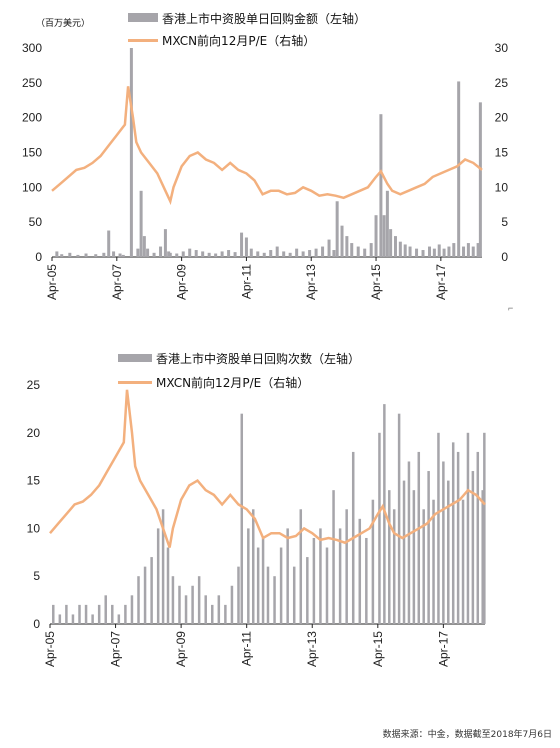 The image size is (560, 748). I want to click on chart-1-legend-line-label: MXCN前向12月P/E（右轴）, so click(238, 40).